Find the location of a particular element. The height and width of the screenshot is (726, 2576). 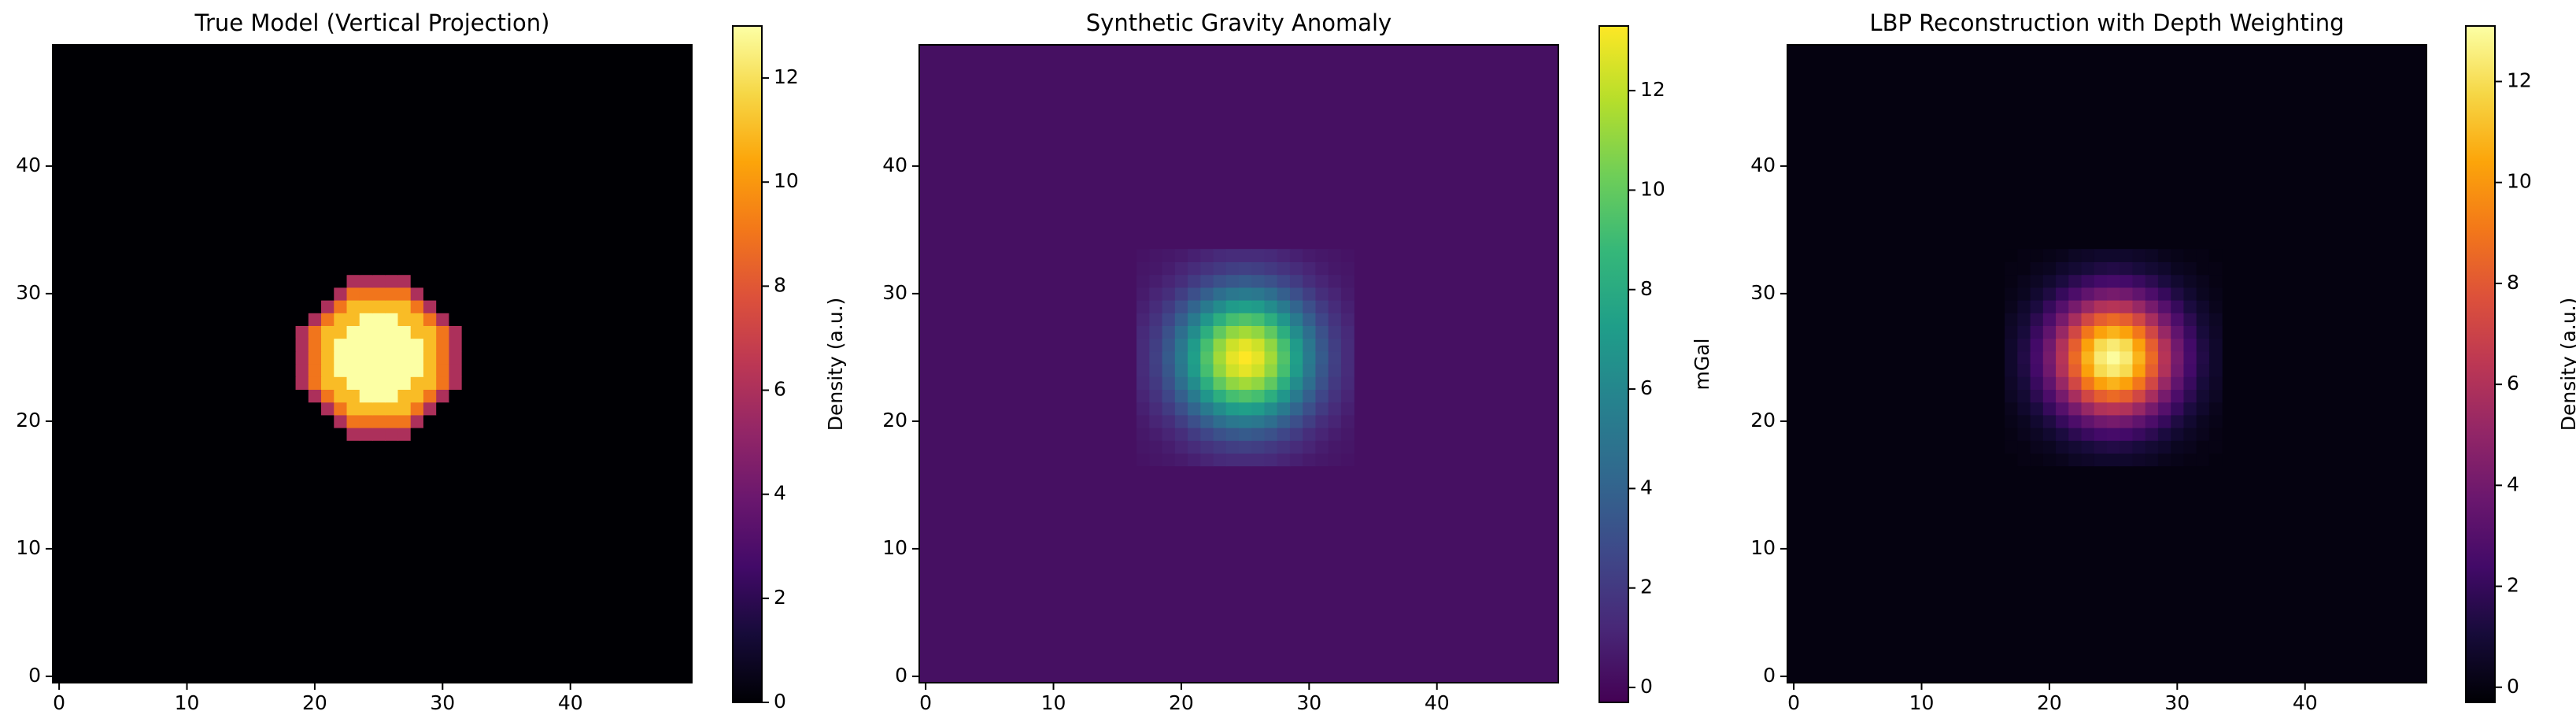

y-tick-label: 20 is located at coordinates (1763, 420).